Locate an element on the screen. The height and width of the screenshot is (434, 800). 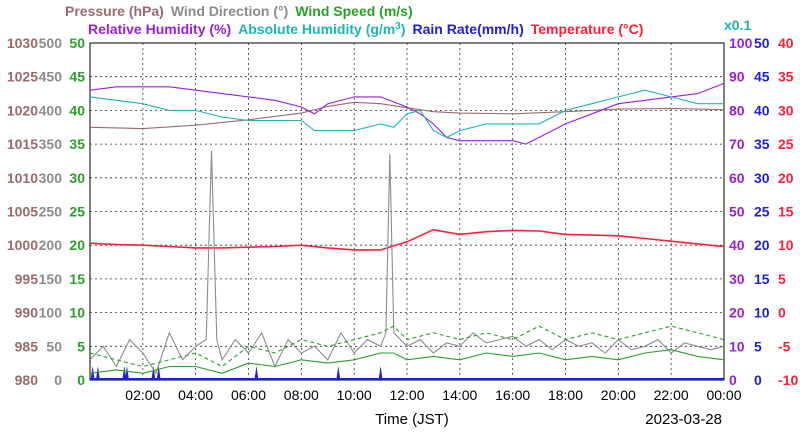
temperature-tick-label: 25 is located at coordinates (786, 144).